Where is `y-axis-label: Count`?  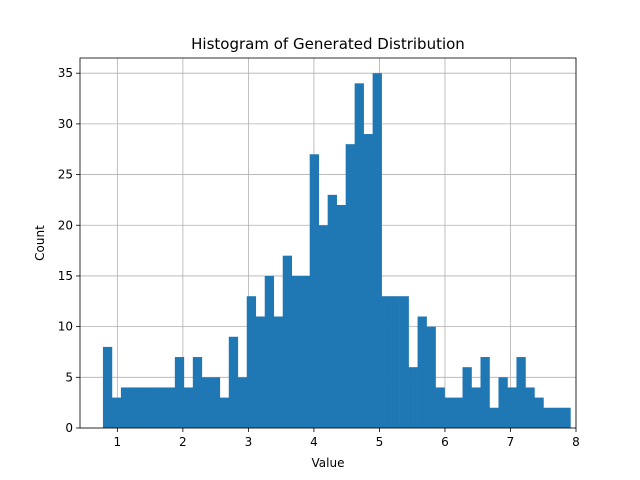
y-axis-label: Count is located at coordinates (40, 243).